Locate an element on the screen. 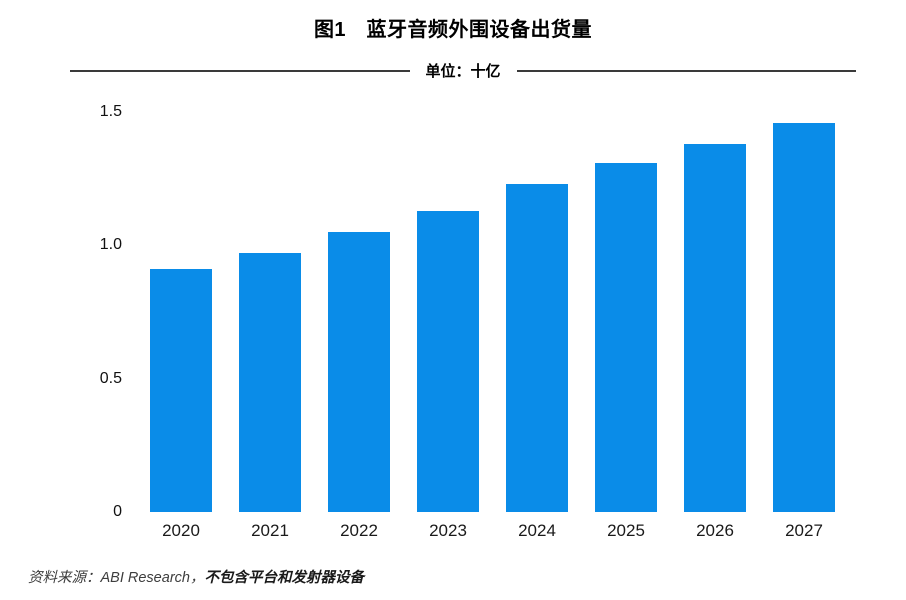 Image resolution: width=906 pixels, height=600 pixels. bar-column: 2025 is located at coordinates (626, 351).